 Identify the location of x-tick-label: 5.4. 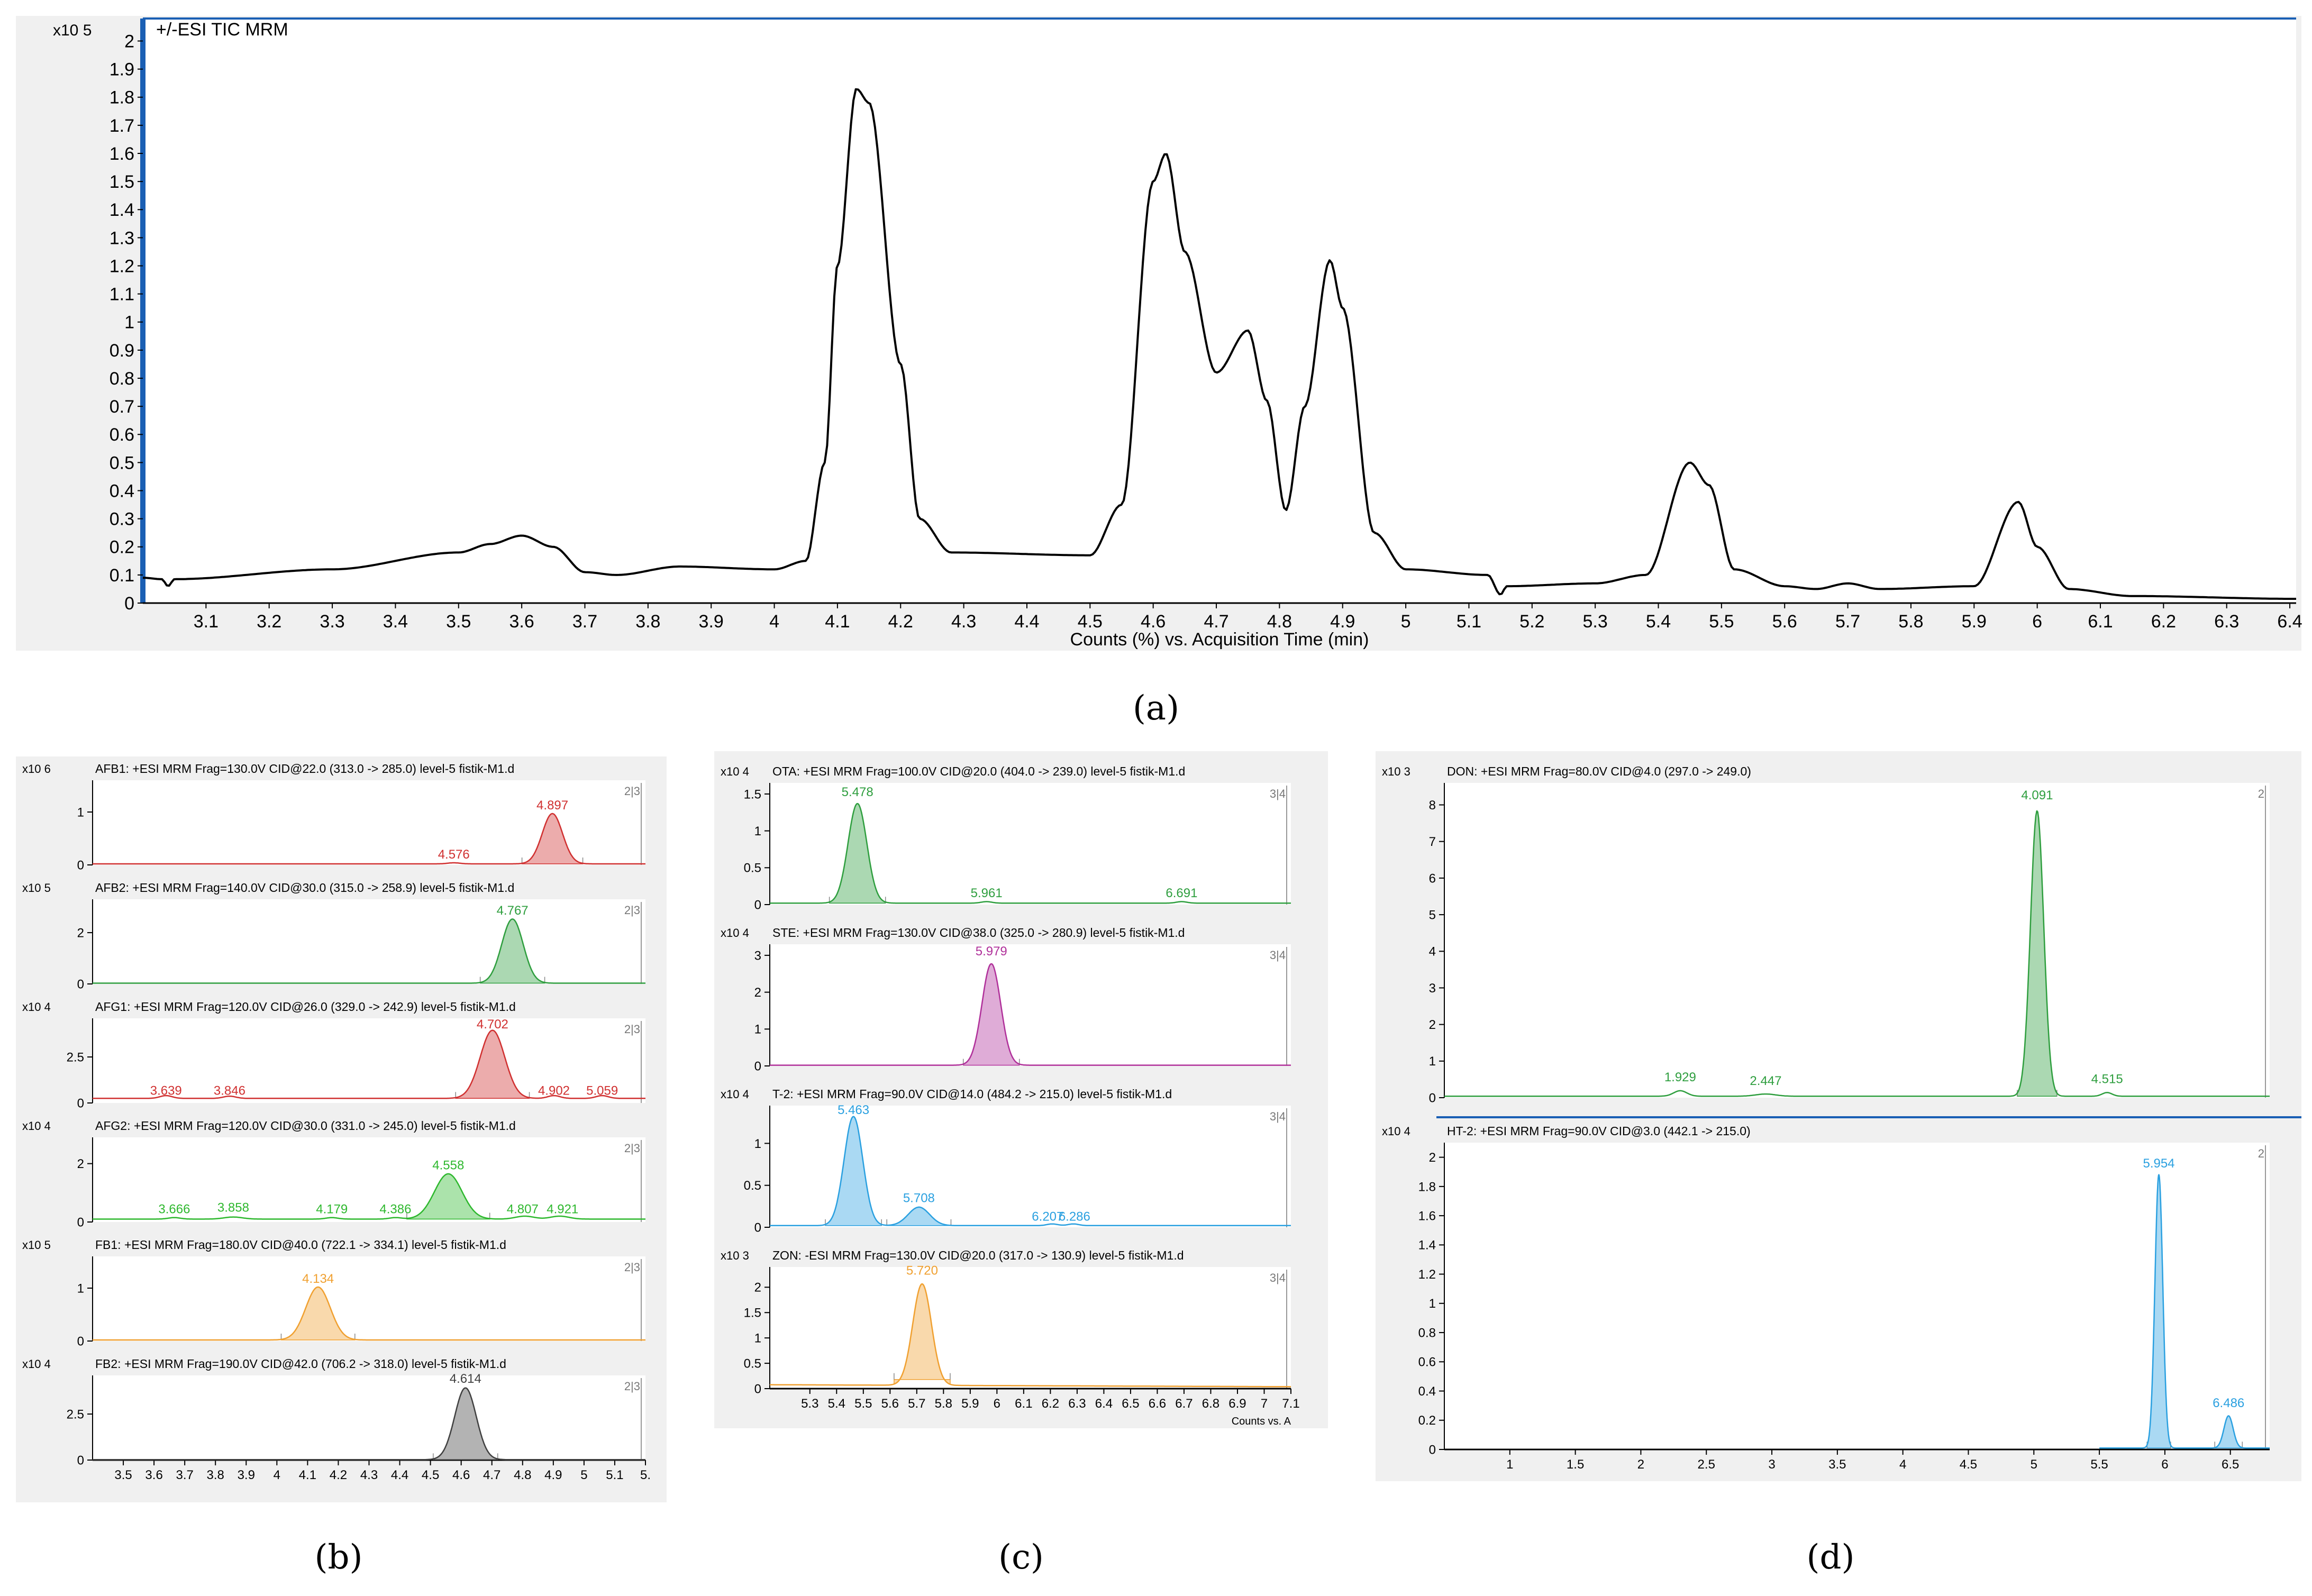
(836, 1404).